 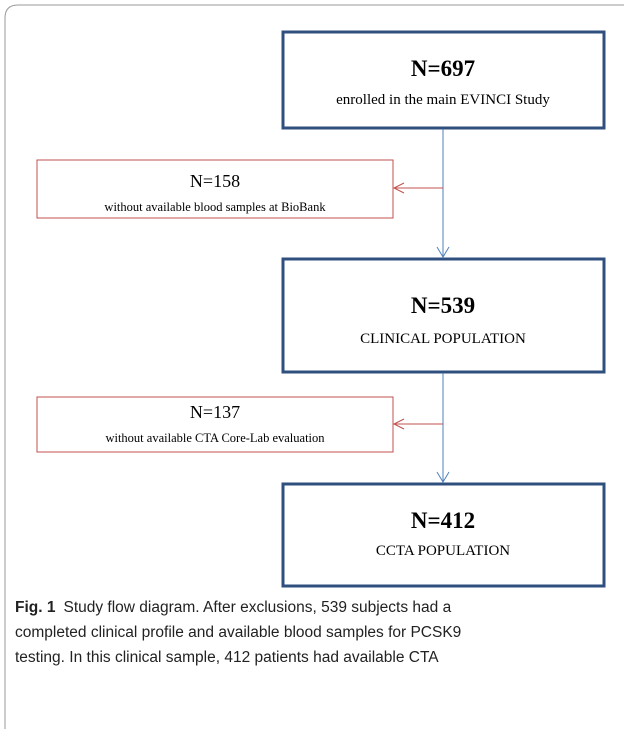 What do you see at coordinates (443, 551) in the screenshot?
I see `node-label: CCTA POPULATION` at bounding box center [443, 551].